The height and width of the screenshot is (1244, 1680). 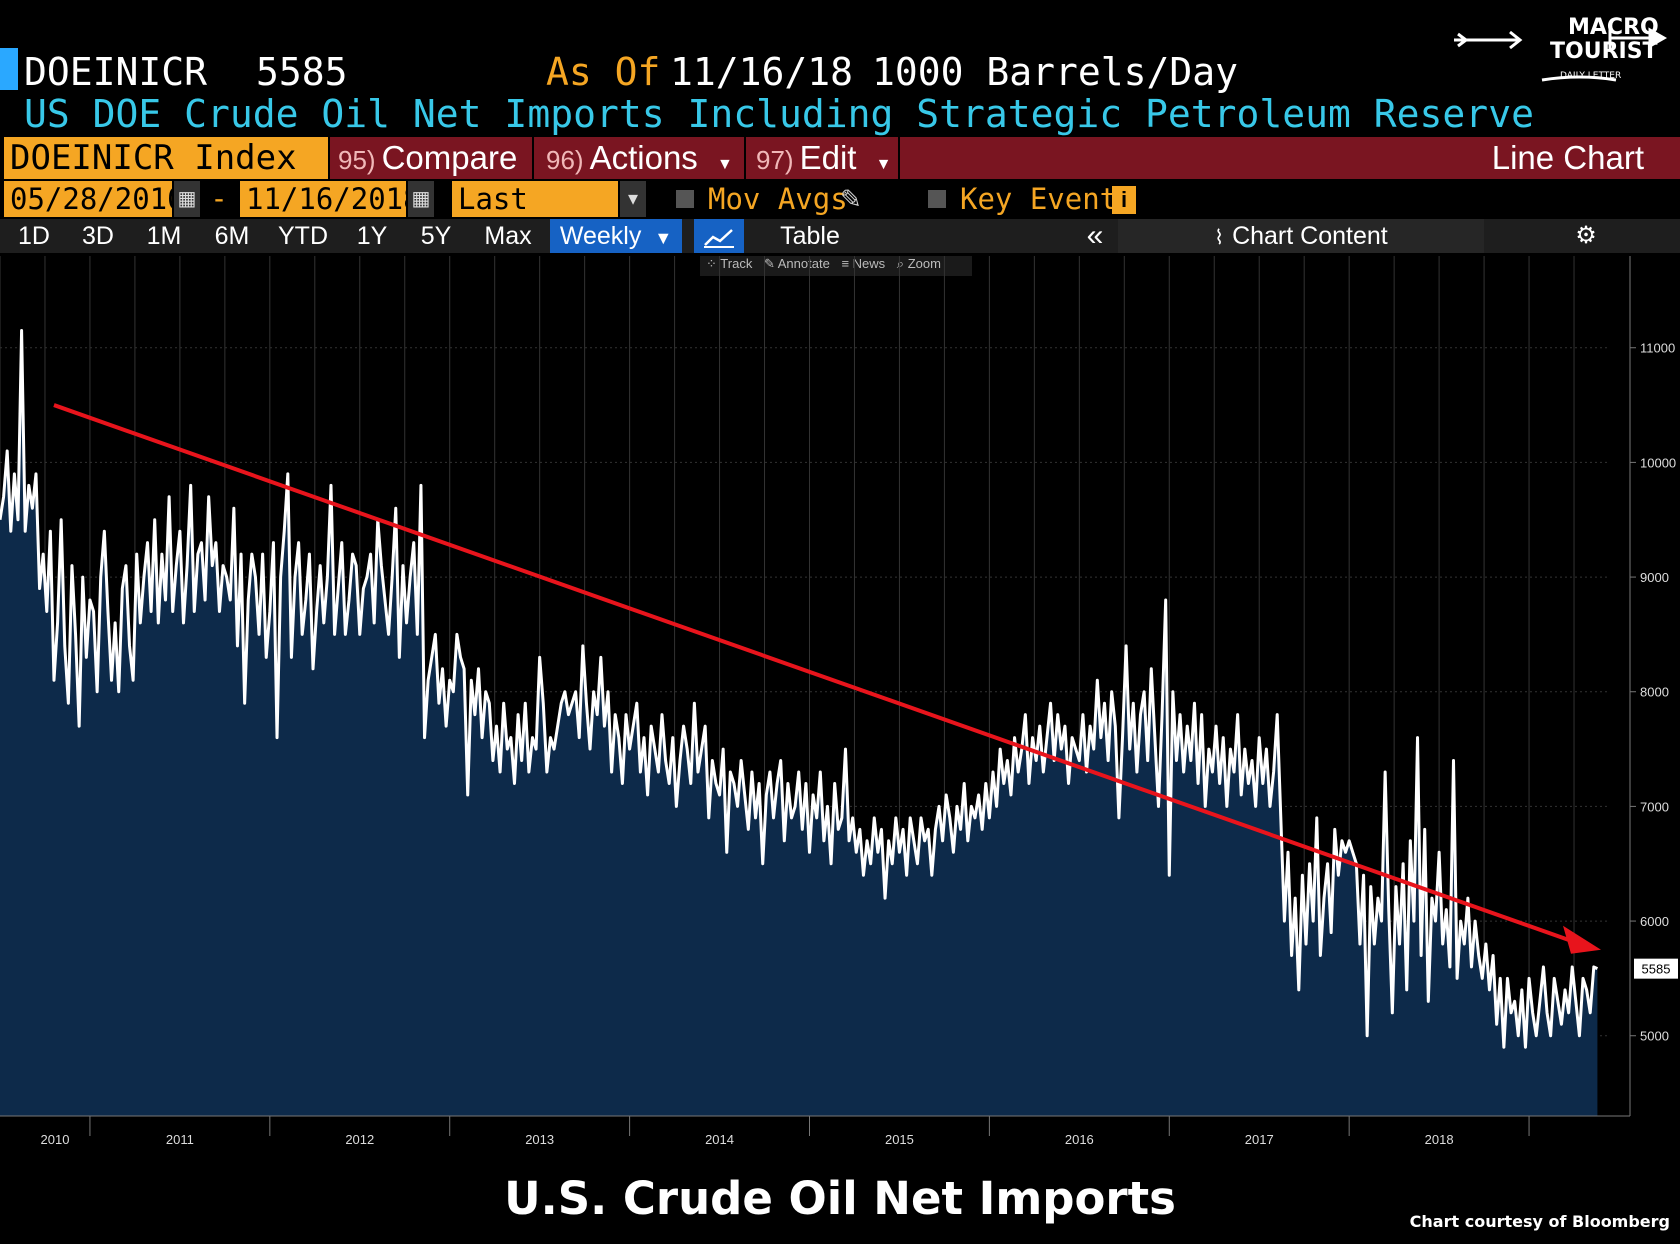 I want to click on last-value-badge, so click(x=1656, y=968).